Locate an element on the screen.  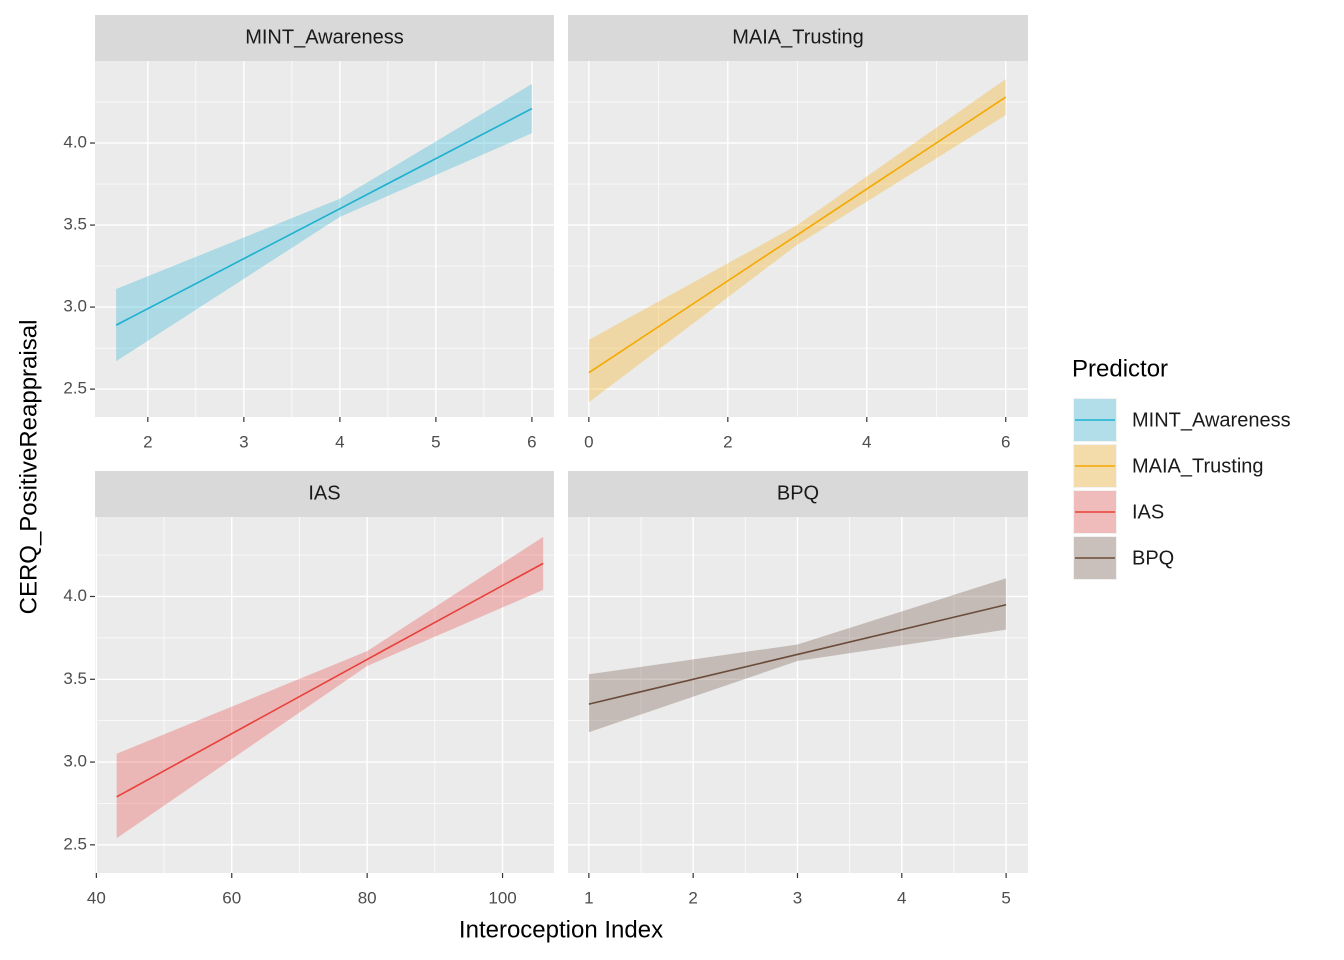
x-tick-label: 80 is located at coordinates (367, 897).